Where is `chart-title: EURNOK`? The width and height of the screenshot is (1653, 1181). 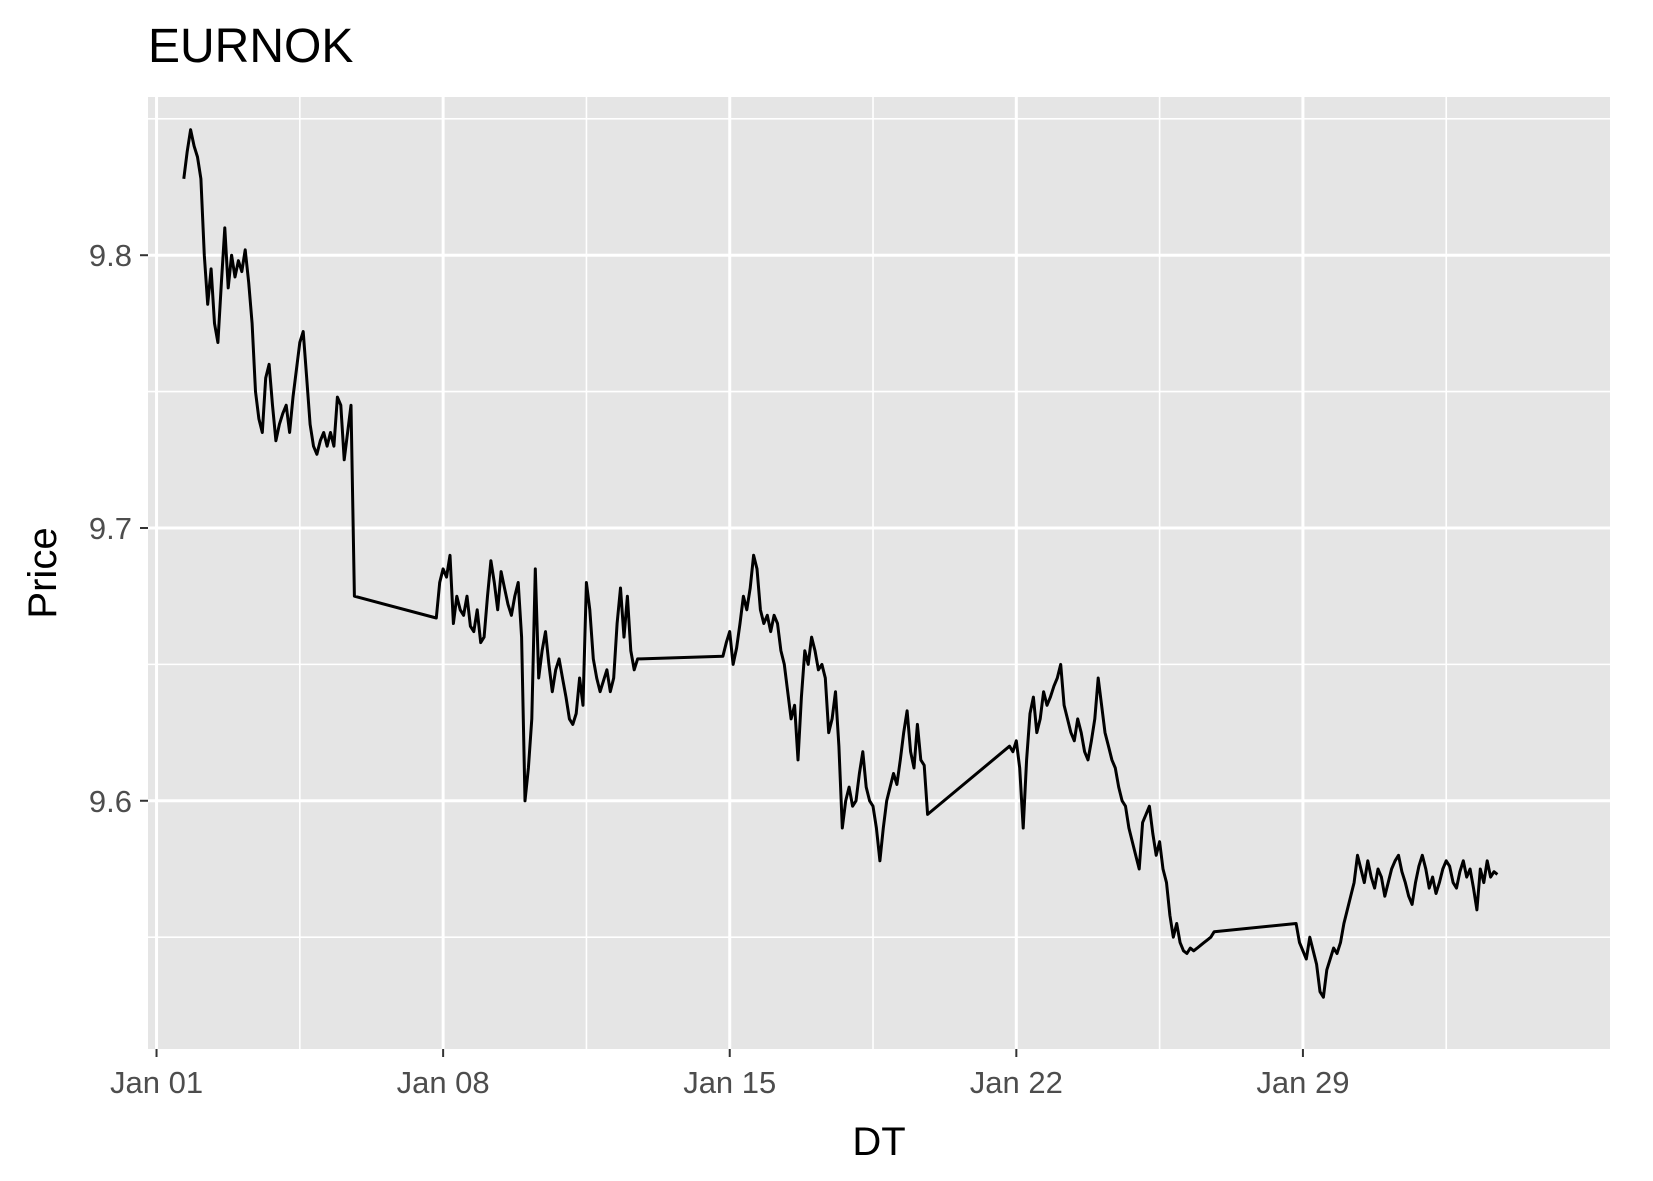 chart-title: EURNOK is located at coordinates (250, 46).